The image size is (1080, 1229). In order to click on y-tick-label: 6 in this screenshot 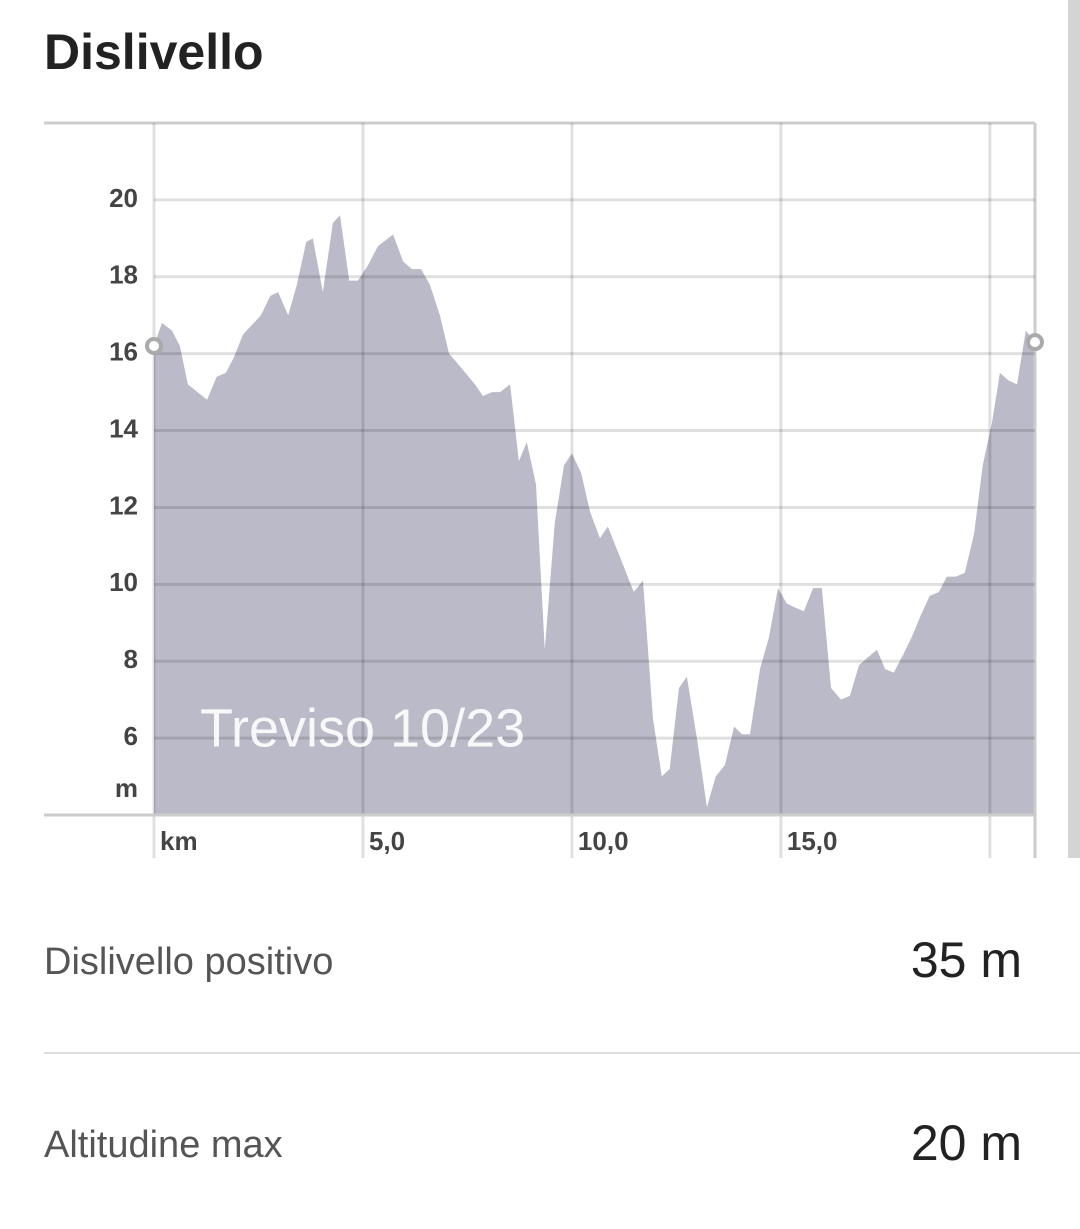, I will do `click(131, 736)`.